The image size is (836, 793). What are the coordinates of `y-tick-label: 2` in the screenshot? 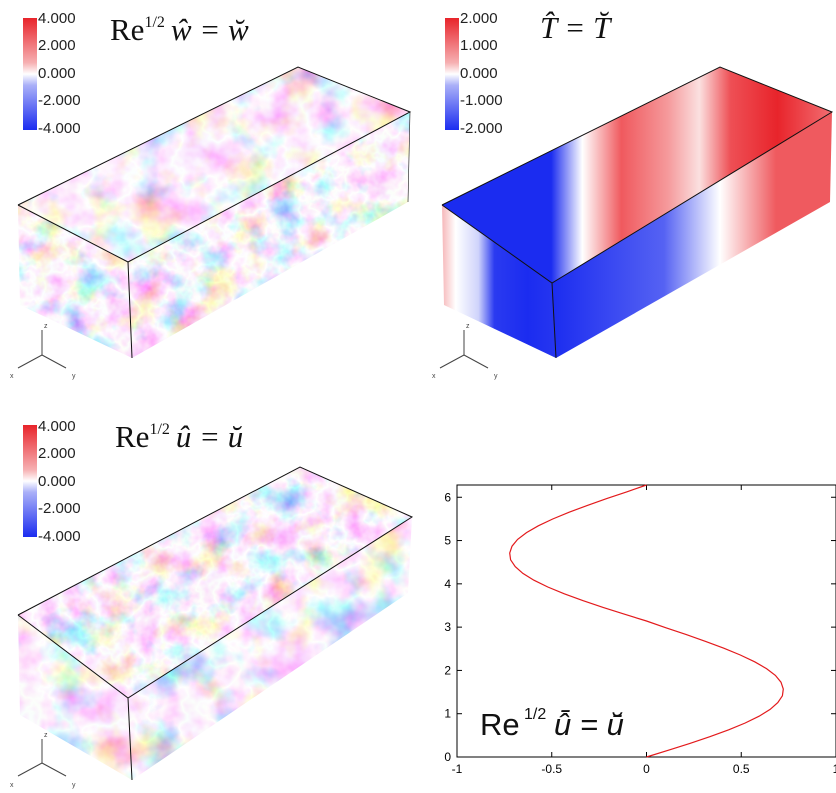 It's located at (447, 670).